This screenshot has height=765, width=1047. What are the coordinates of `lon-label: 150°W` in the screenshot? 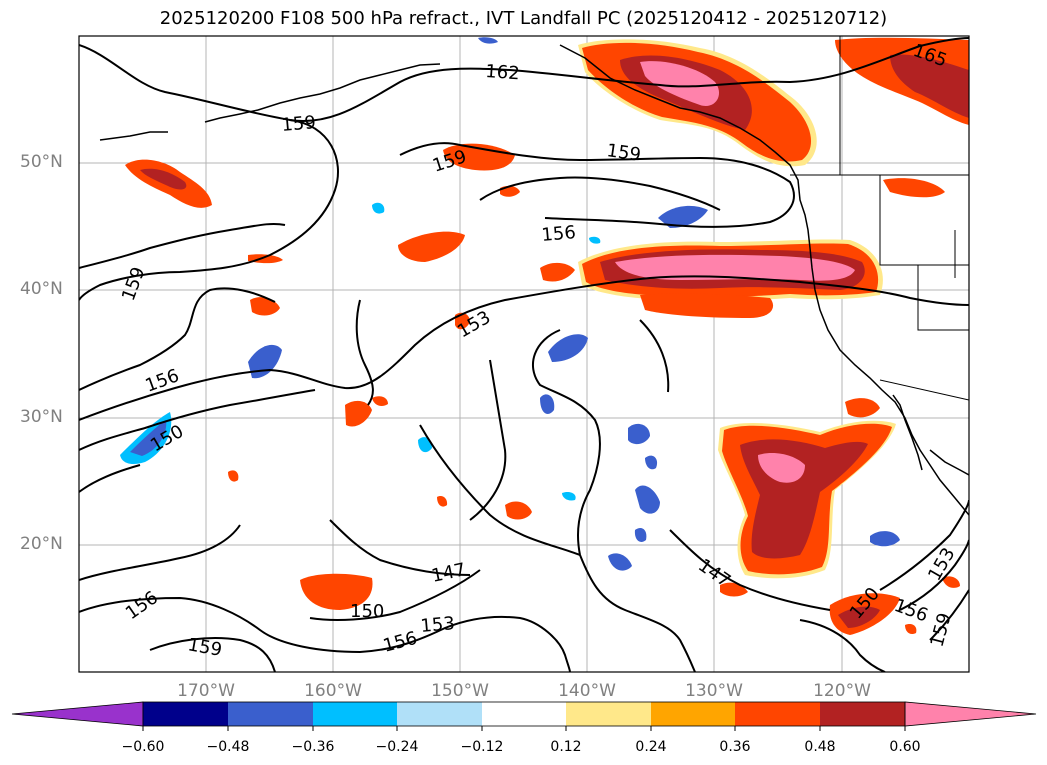 It's located at (460, 691).